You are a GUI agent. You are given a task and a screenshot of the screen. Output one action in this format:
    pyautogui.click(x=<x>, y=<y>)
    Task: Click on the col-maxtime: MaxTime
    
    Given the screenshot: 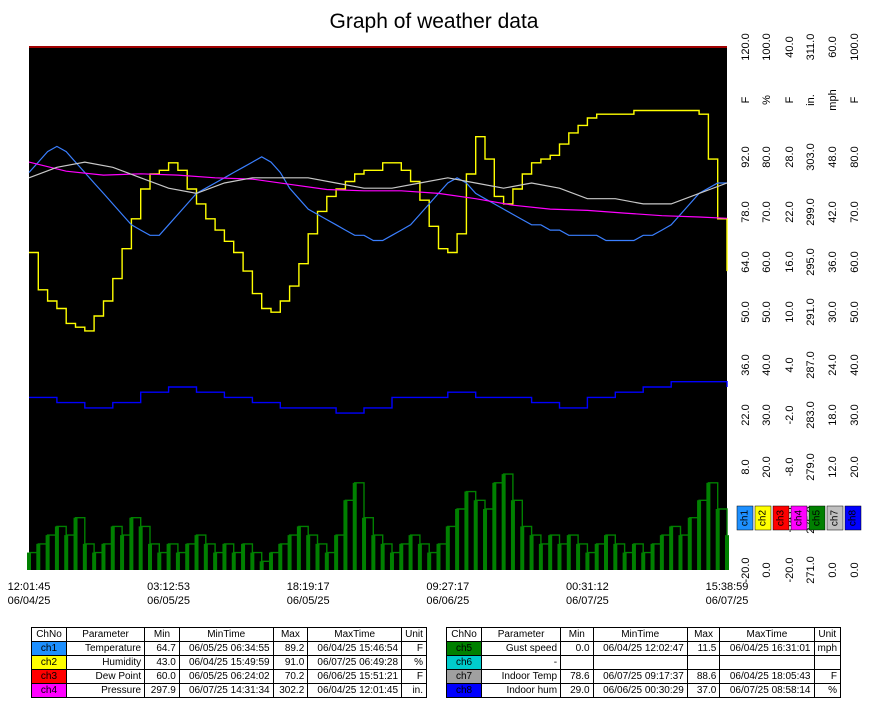 What is the action you would take?
    pyautogui.click(x=355, y=634)
    